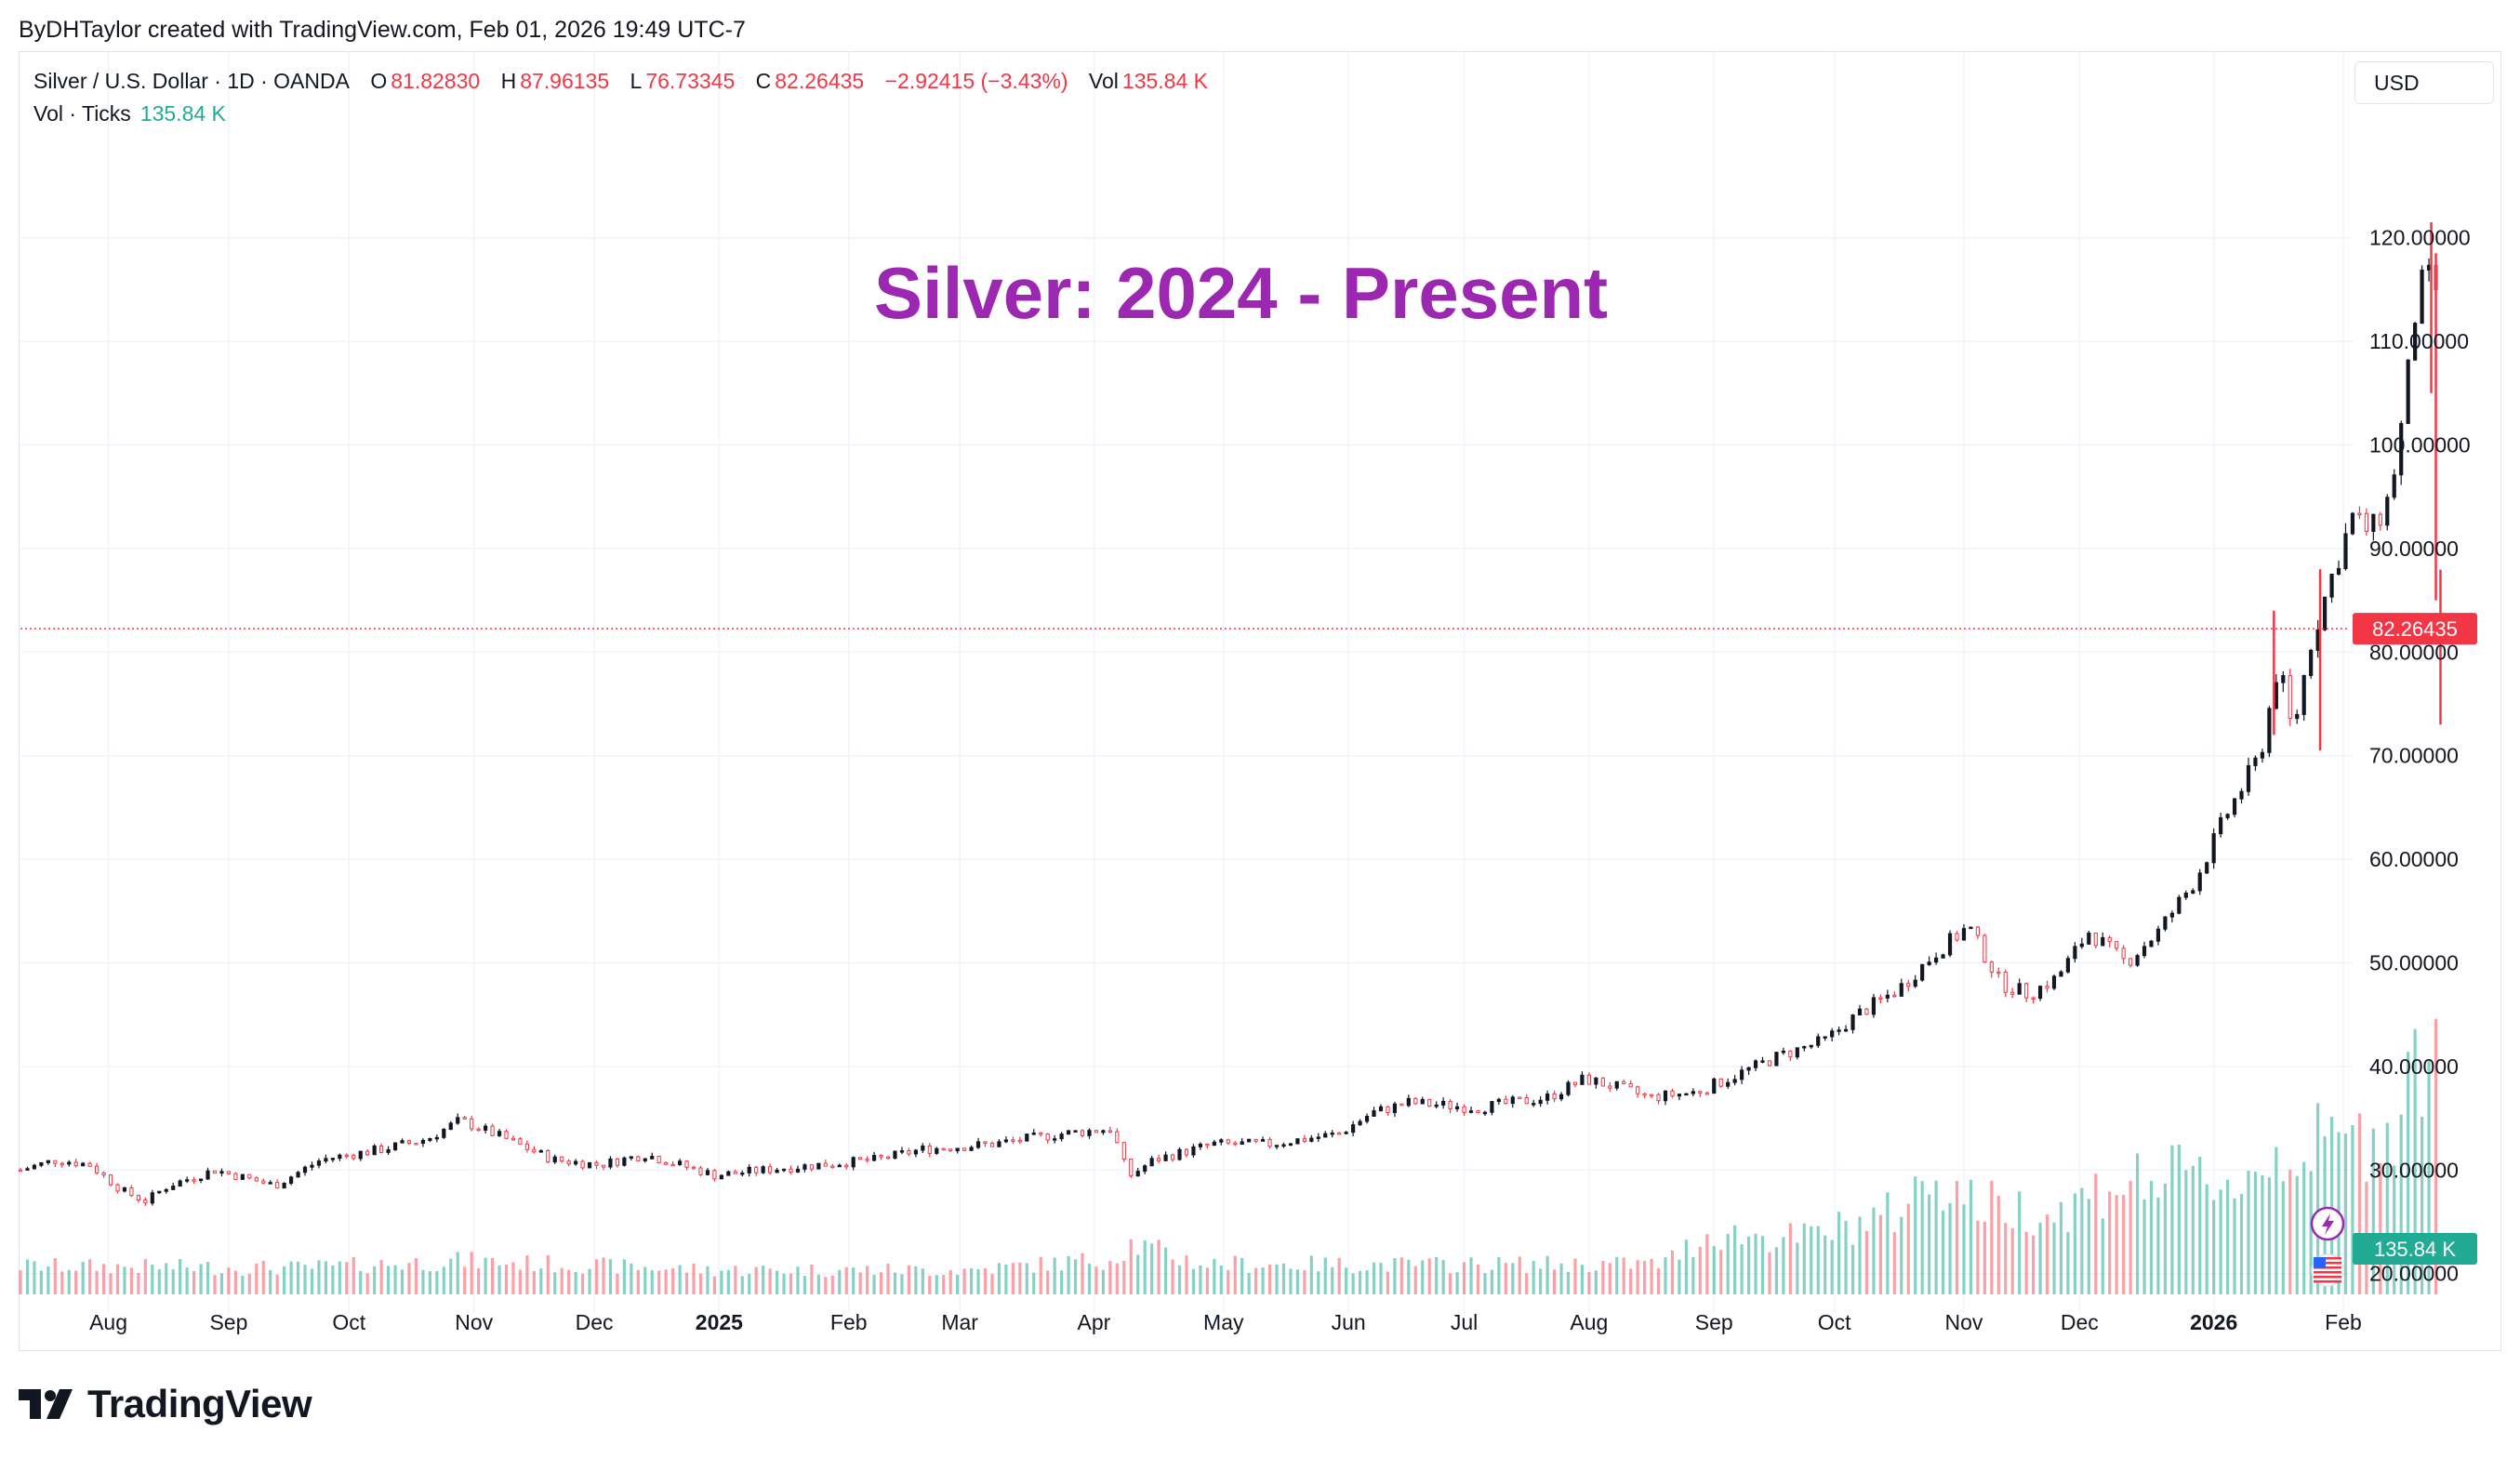 Image resolution: width=2520 pixels, height=1458 pixels. Describe the element at coordinates (182, 113) in the screenshot. I see `volume-legend-value: 135.84 K` at that location.